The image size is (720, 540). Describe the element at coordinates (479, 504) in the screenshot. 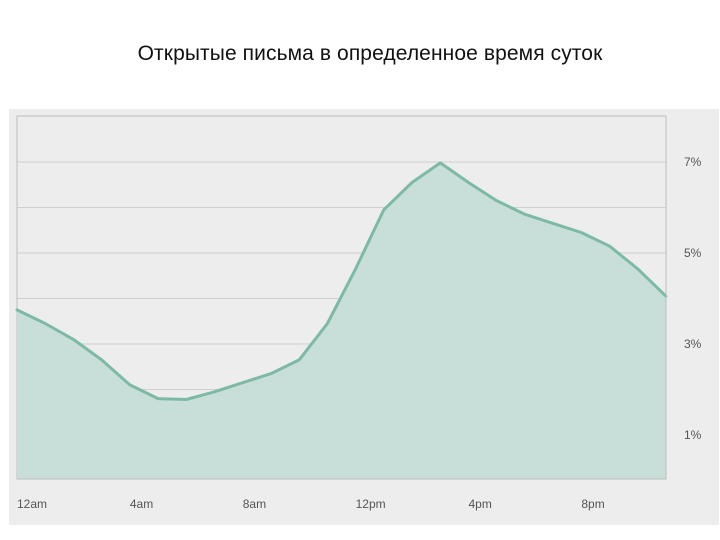

I see `x-tick-label: 4pm` at that location.